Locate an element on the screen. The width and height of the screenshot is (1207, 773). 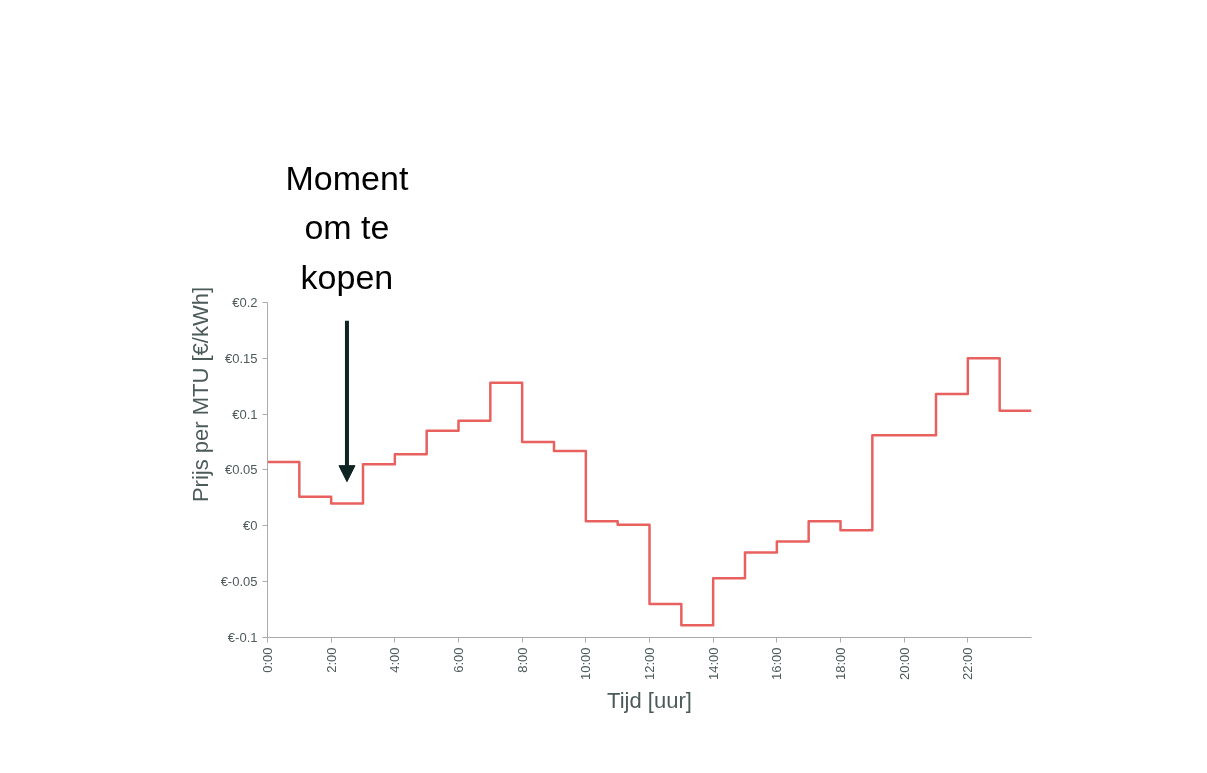
y-tick-label: €0.05 is located at coordinates (241, 470).